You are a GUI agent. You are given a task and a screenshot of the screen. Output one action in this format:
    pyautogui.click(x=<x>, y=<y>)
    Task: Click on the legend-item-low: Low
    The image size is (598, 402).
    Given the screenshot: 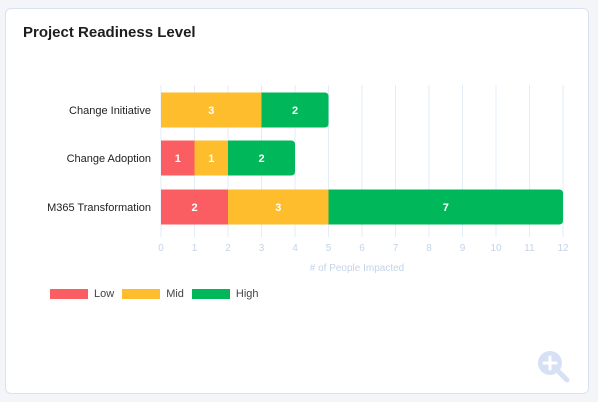 What is the action you would take?
    pyautogui.click(x=82, y=294)
    